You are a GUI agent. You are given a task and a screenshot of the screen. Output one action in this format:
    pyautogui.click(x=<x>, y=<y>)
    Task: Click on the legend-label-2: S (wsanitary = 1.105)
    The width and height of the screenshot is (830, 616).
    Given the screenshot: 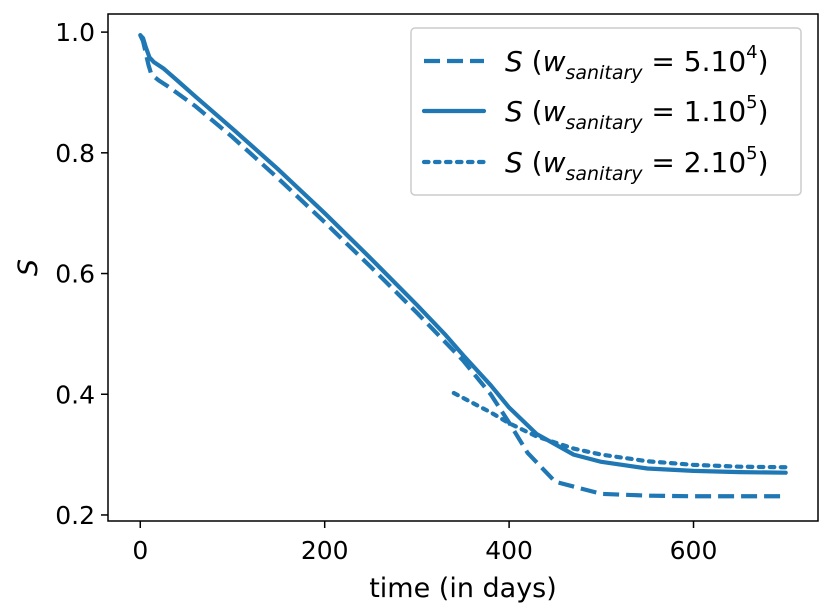 What is the action you would take?
    pyautogui.click(x=637, y=113)
    